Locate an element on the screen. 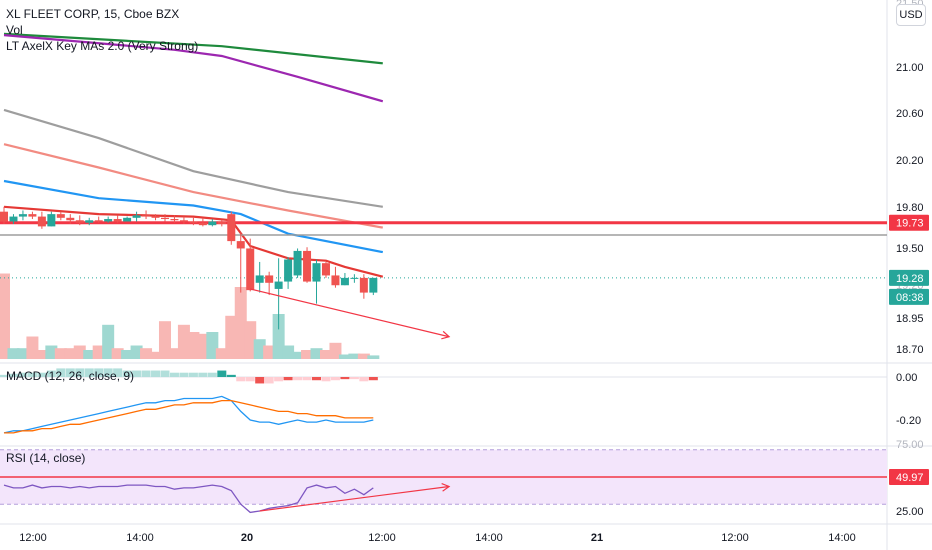  time-tick-label: 21 is located at coordinates (597, 538).